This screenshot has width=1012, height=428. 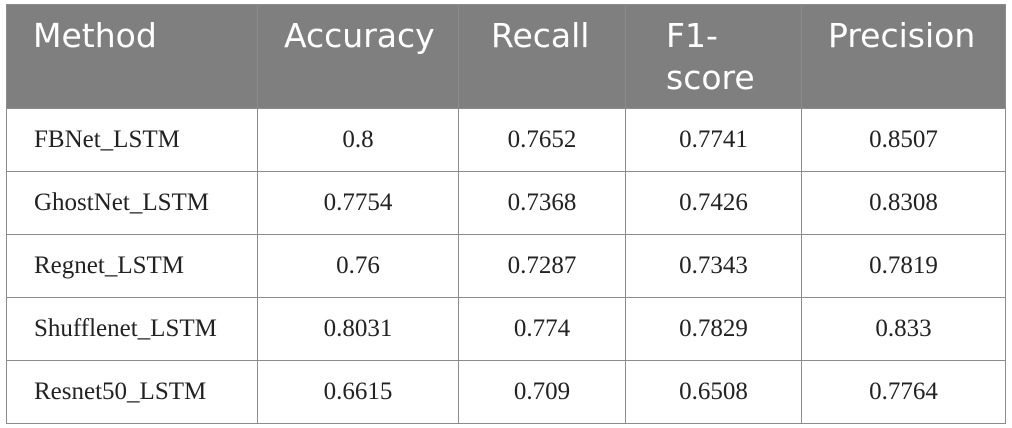 I want to click on cell-recall: 0.7287, so click(x=542, y=266).